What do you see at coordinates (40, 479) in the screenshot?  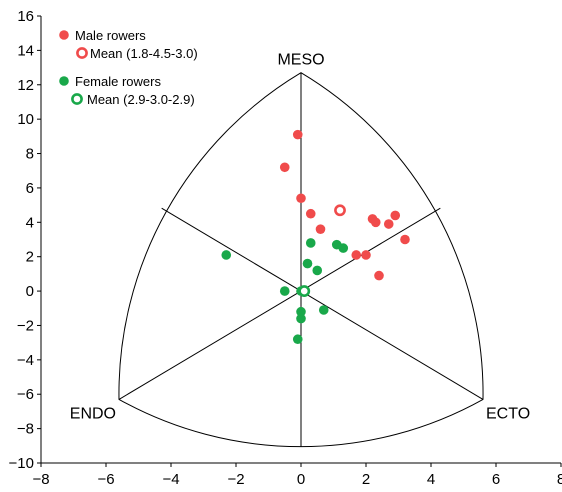 I see `x-tick-label: −8` at bounding box center [40, 479].